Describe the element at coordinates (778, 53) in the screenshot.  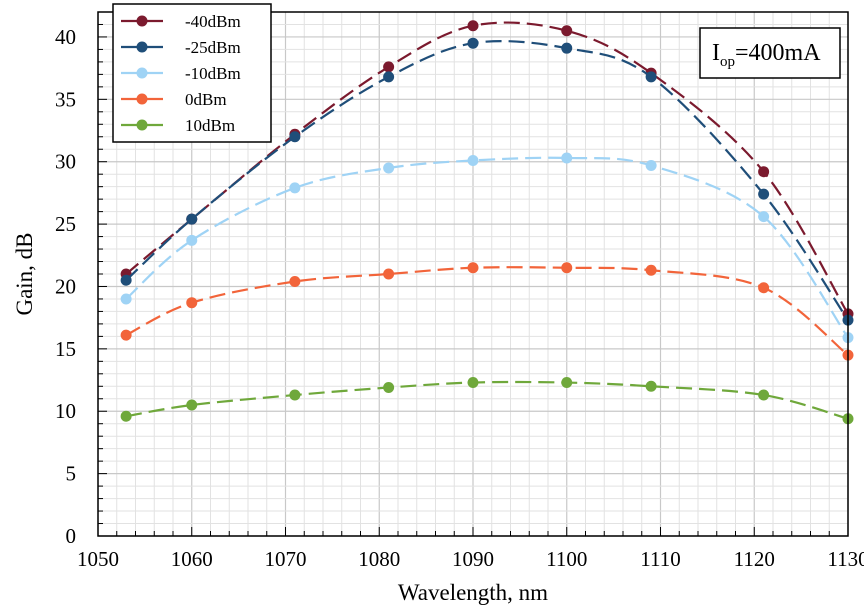
I see `annotation-suffix: =400mA` at that location.